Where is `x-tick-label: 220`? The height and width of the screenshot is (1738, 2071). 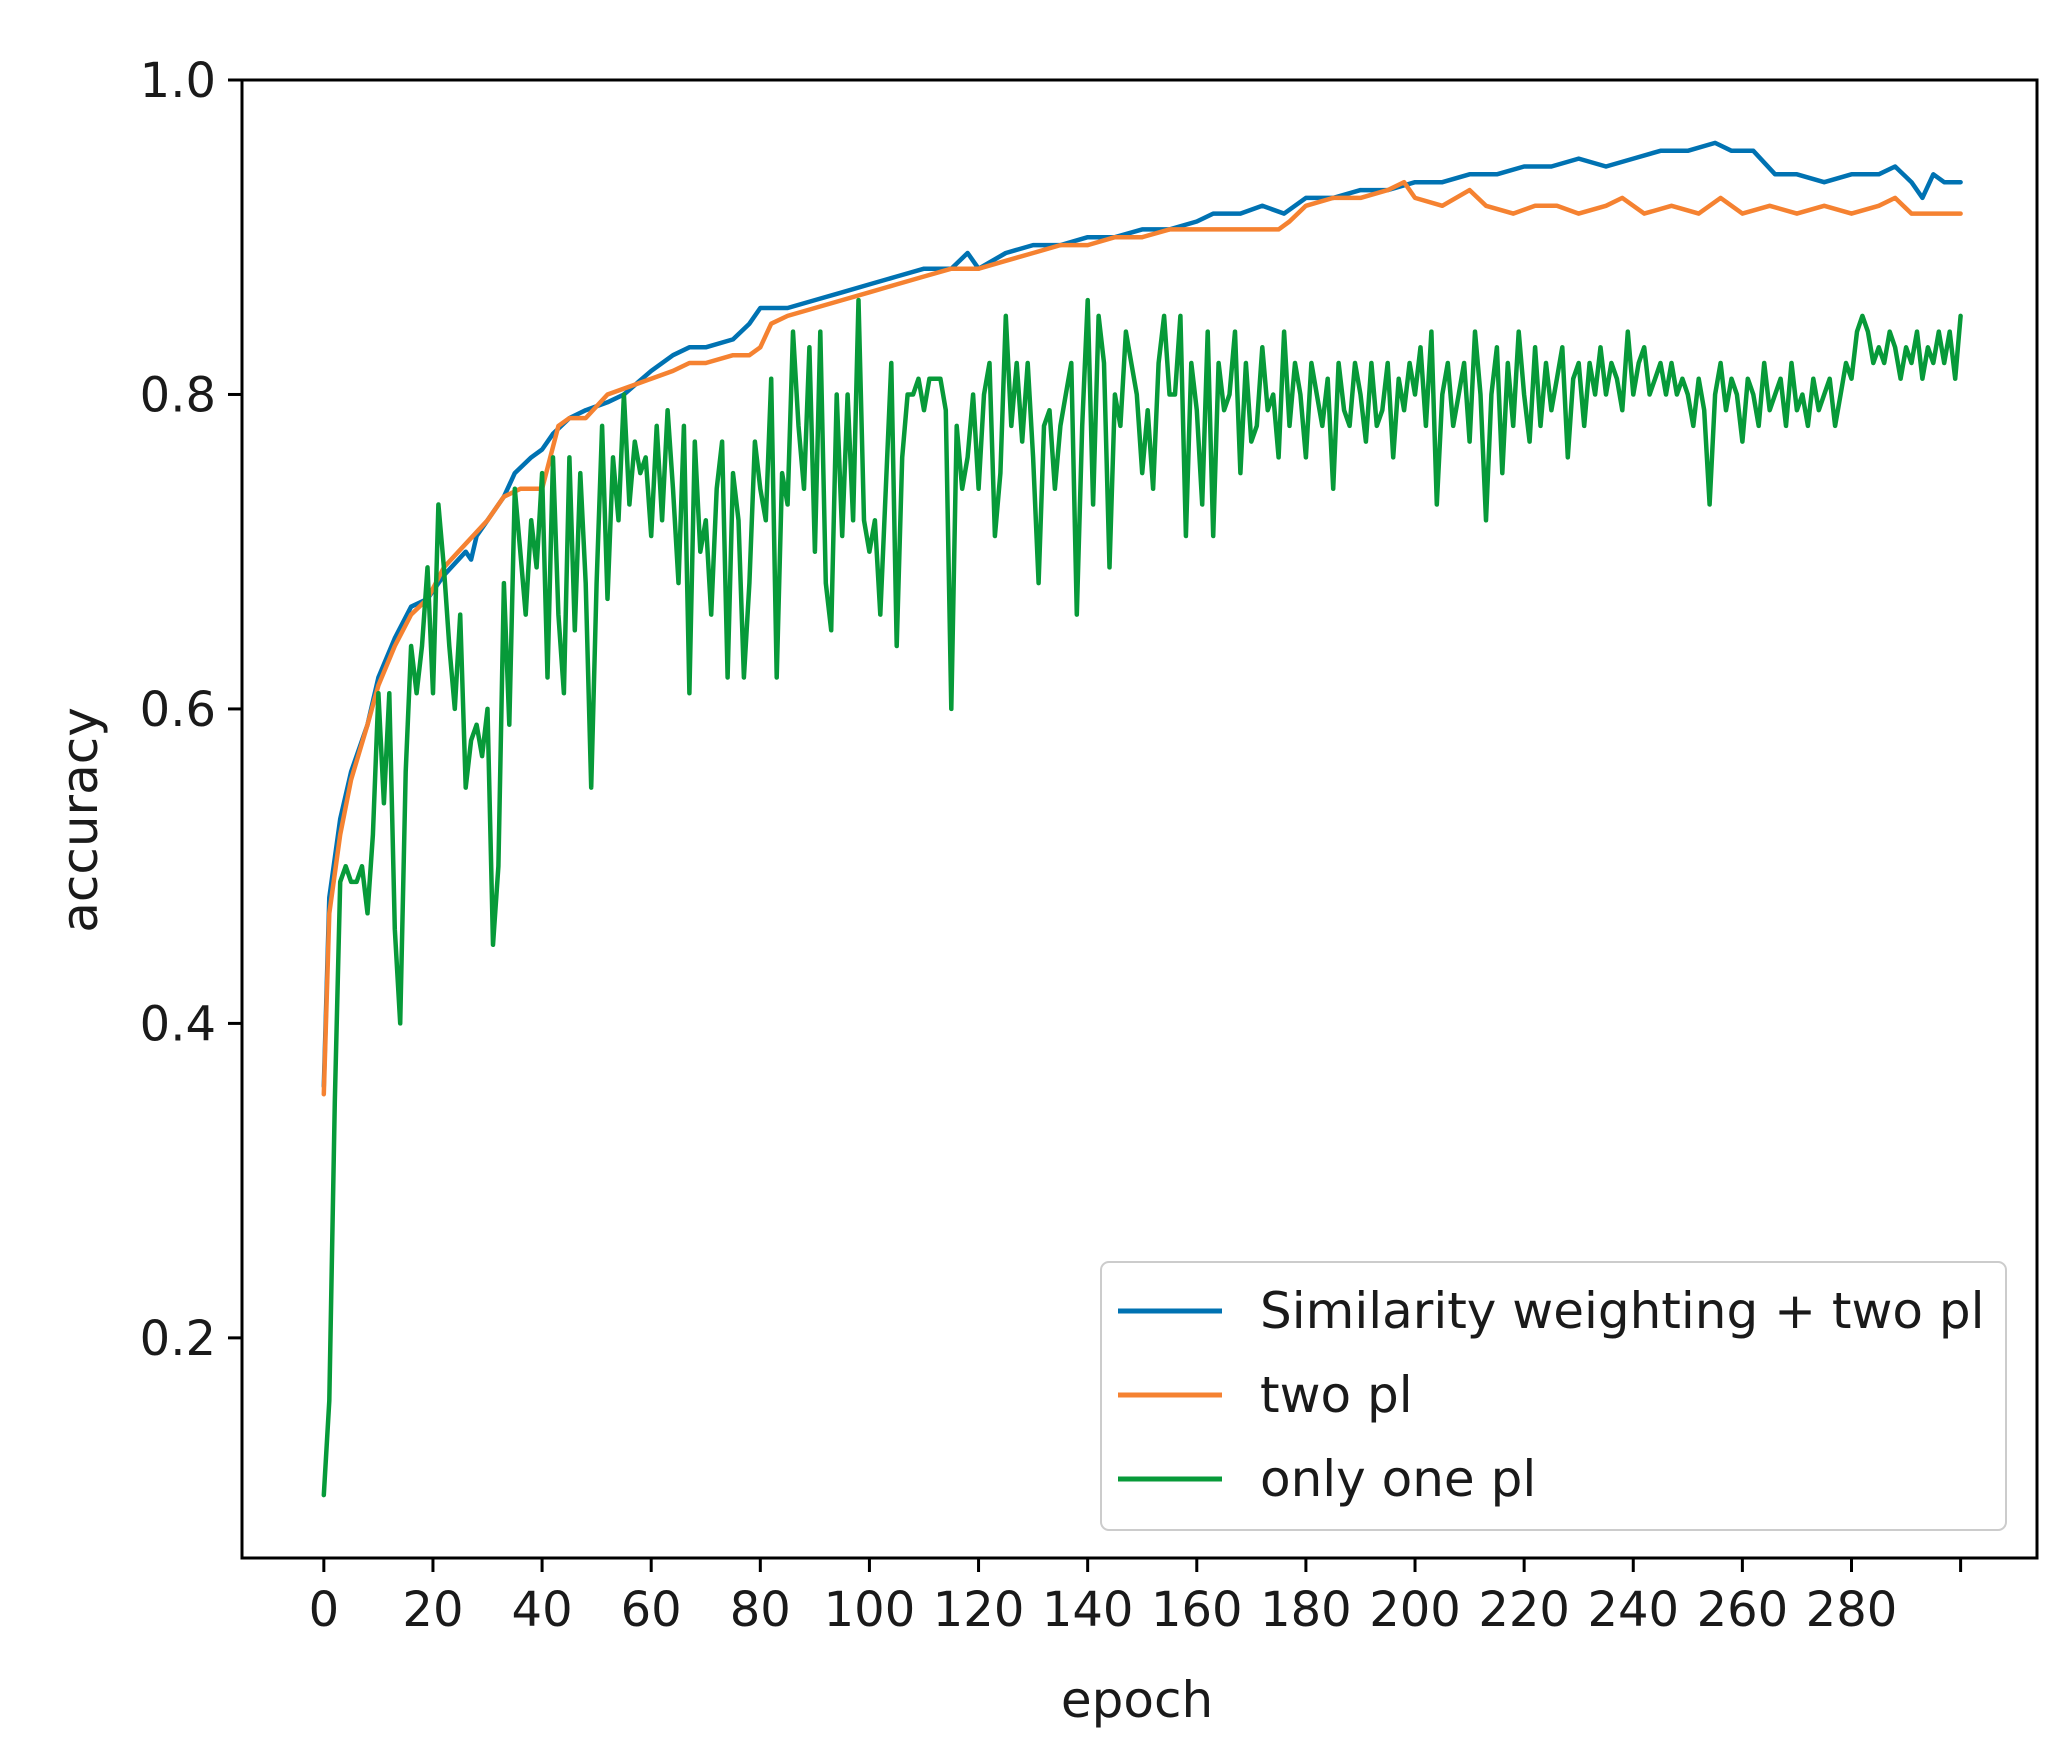
x-tick-label: 220 is located at coordinates (1524, 1610).